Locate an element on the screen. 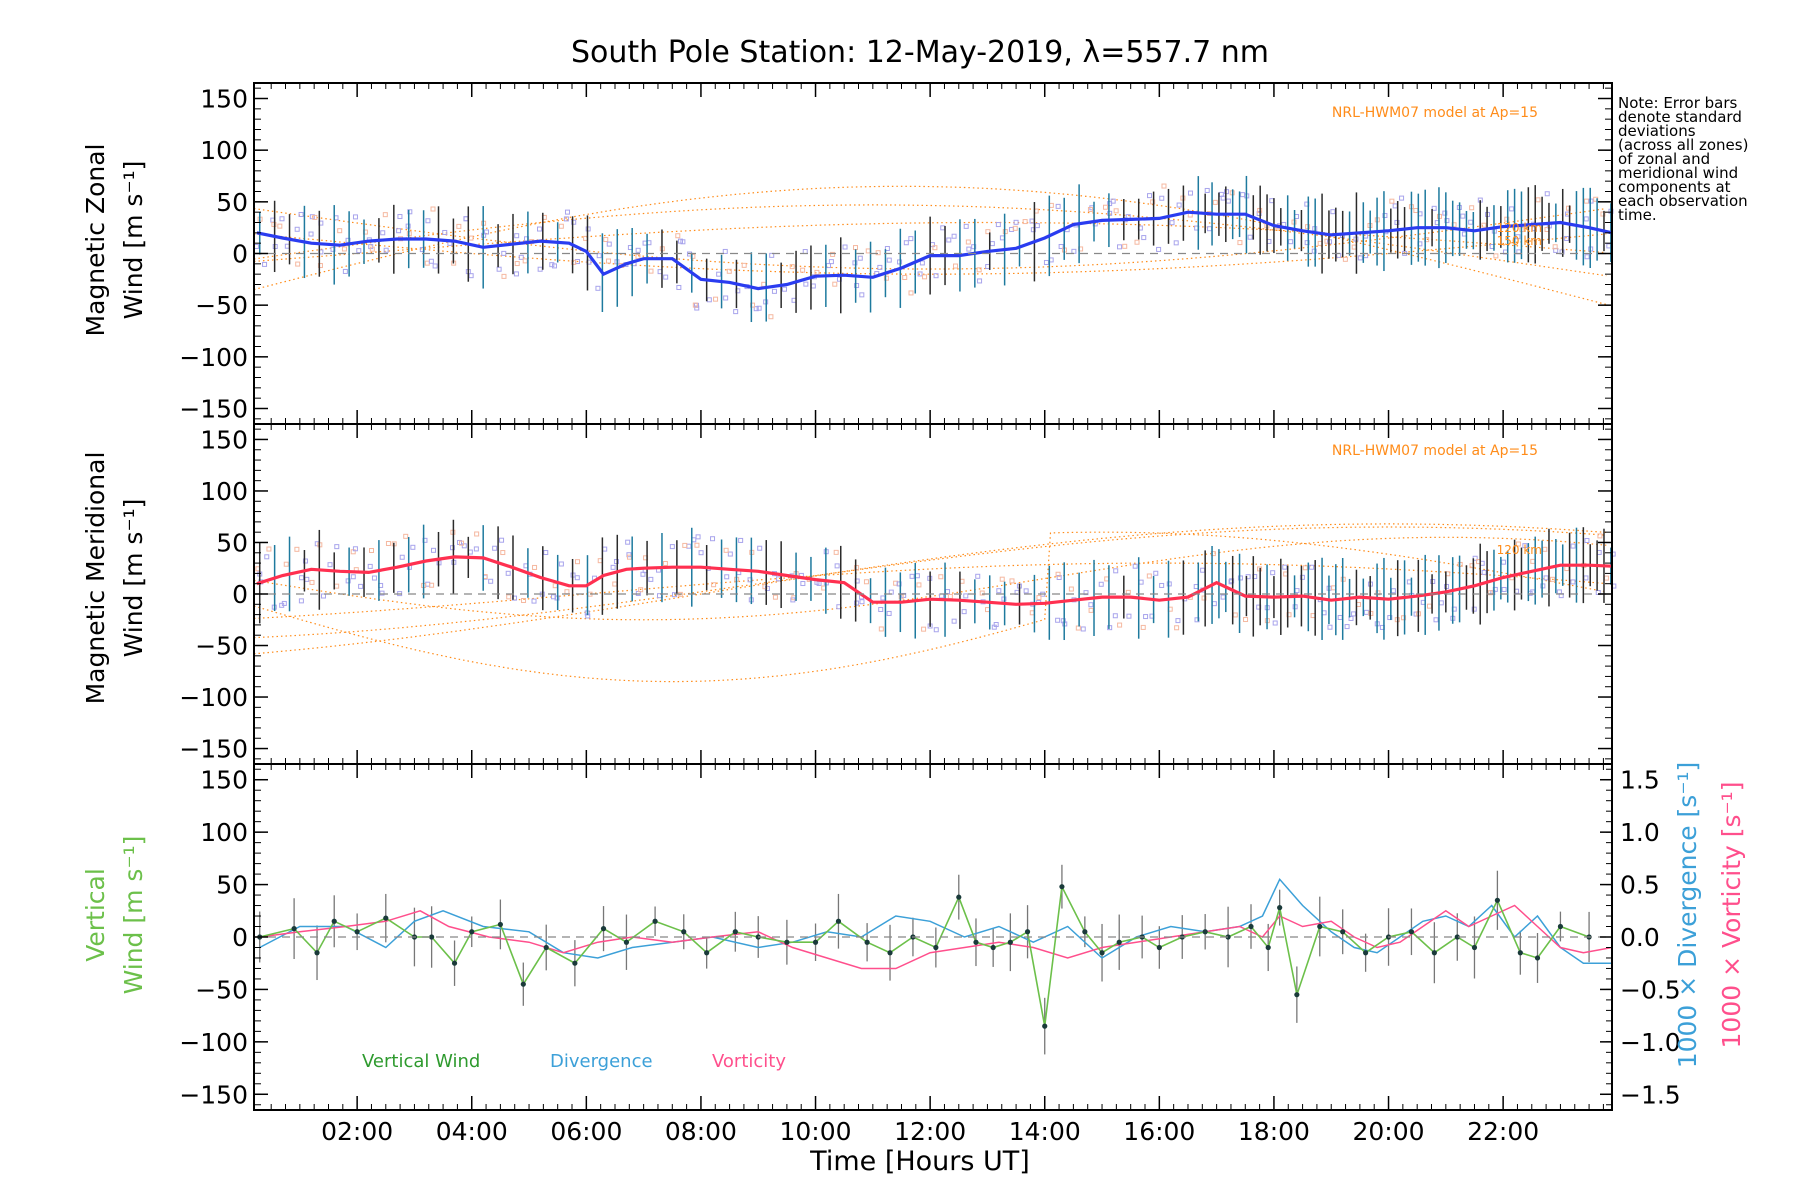  zonal-model-label: NRL-HWM07 model at Ap=15 is located at coordinates (1435, 113).